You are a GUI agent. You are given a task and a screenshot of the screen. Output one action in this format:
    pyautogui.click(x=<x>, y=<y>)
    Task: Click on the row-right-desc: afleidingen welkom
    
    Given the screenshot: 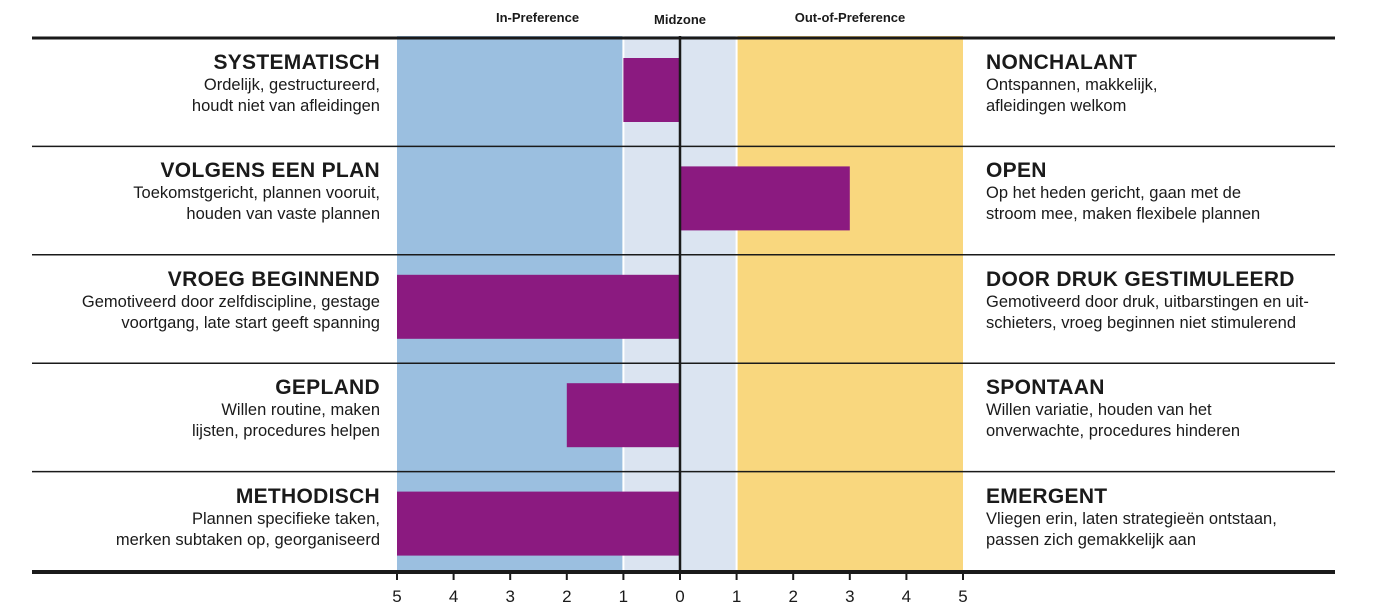 What is the action you would take?
    pyautogui.click(x=1056, y=106)
    